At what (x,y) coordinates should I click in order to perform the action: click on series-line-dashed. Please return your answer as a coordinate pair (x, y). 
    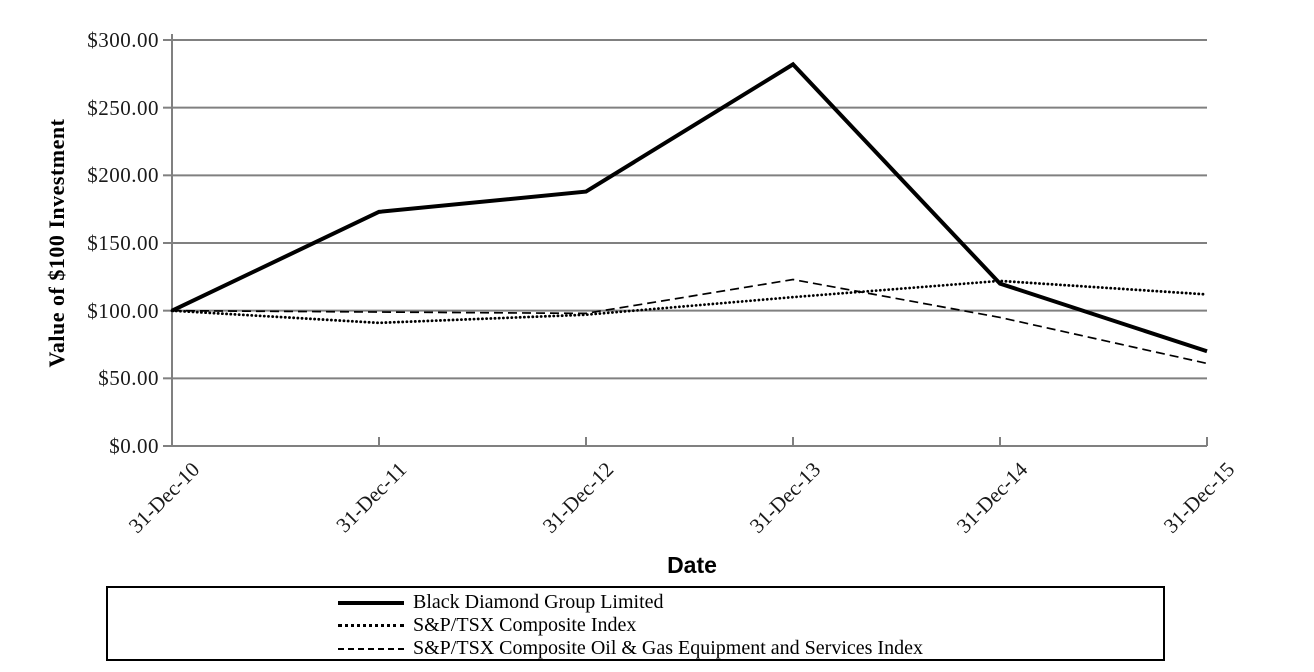
    Looking at the image, I should click on (689, 321).